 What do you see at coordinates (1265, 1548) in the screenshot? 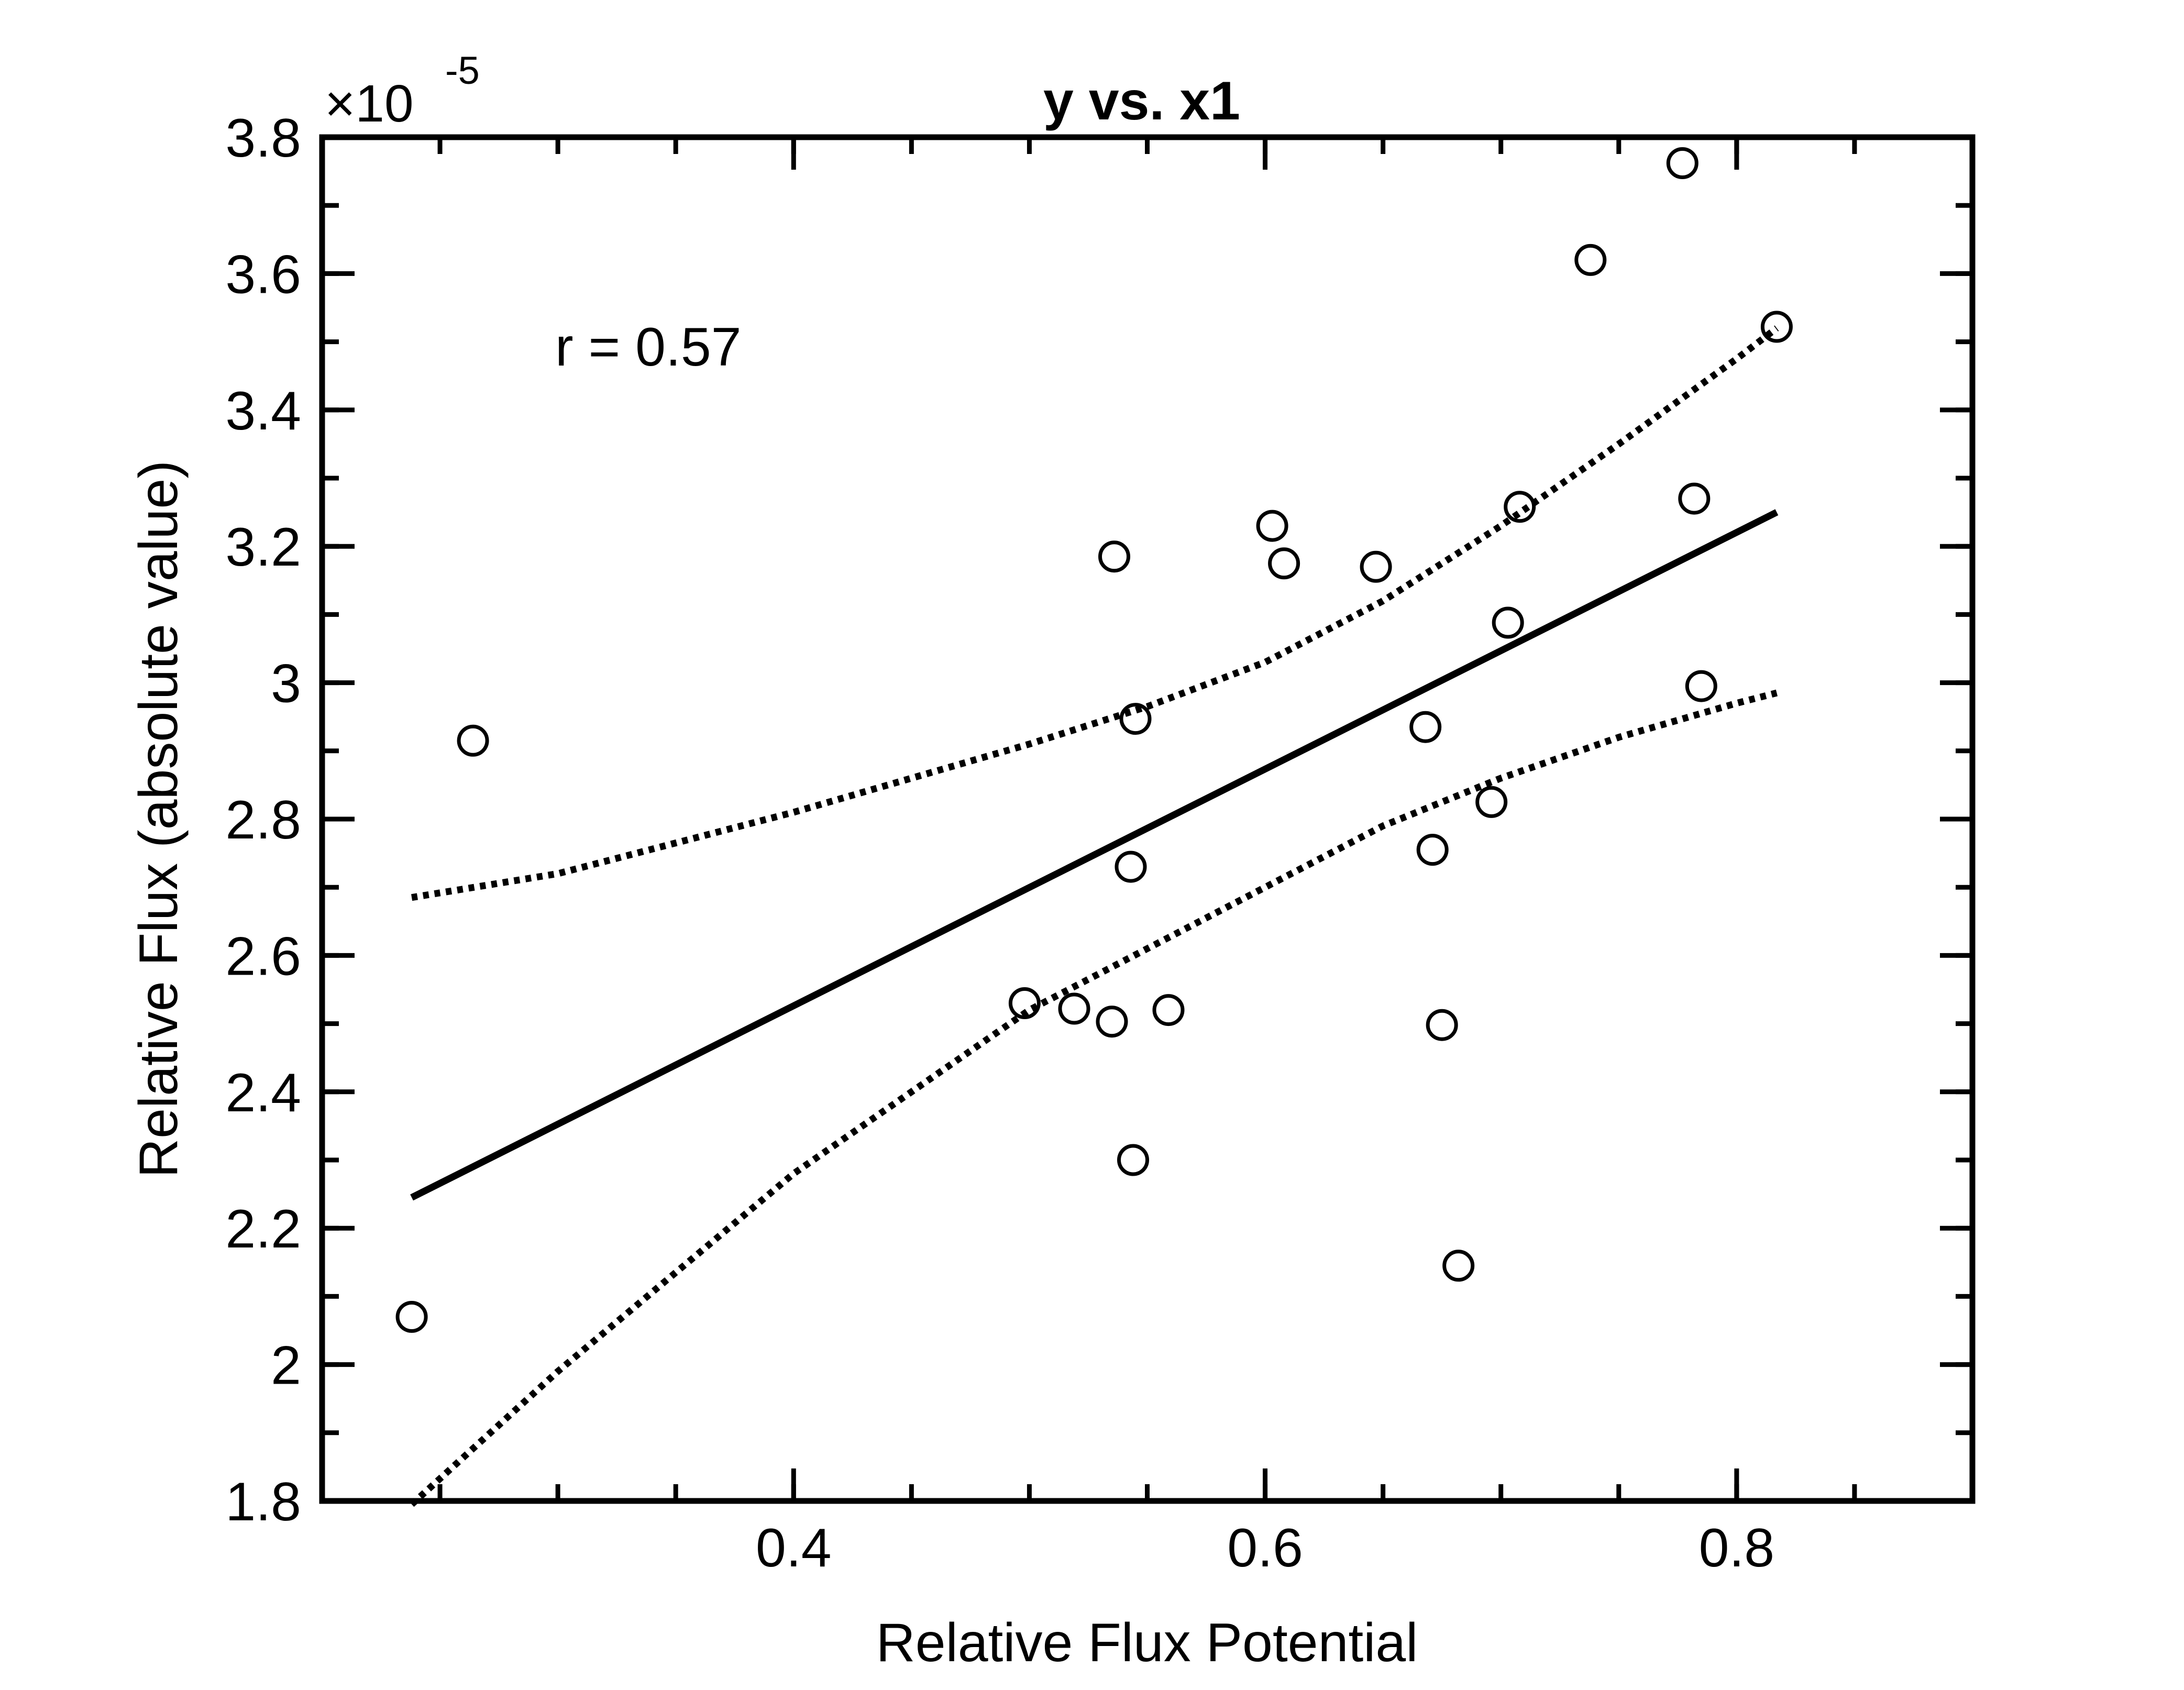
I see `x-tick-label: 0.6` at bounding box center [1265, 1548].